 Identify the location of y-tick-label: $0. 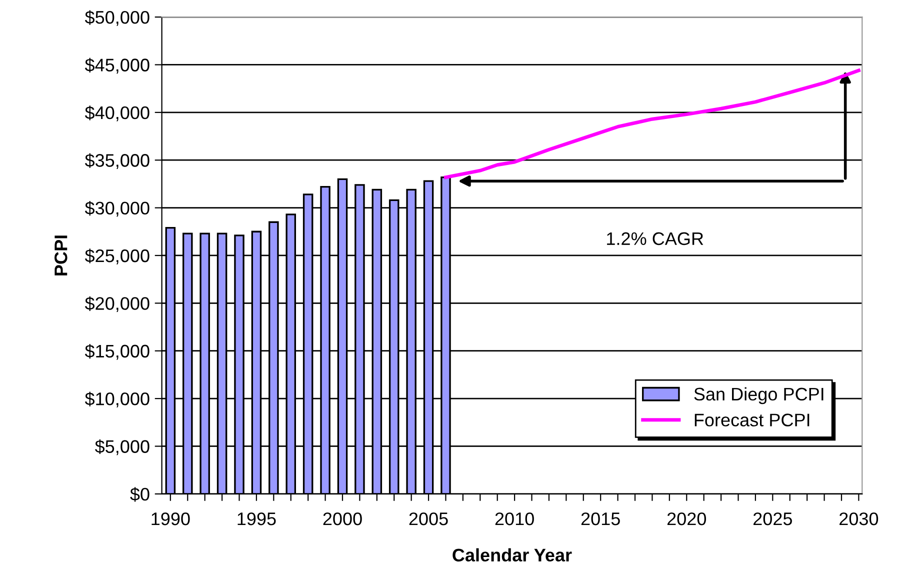
(140, 494).